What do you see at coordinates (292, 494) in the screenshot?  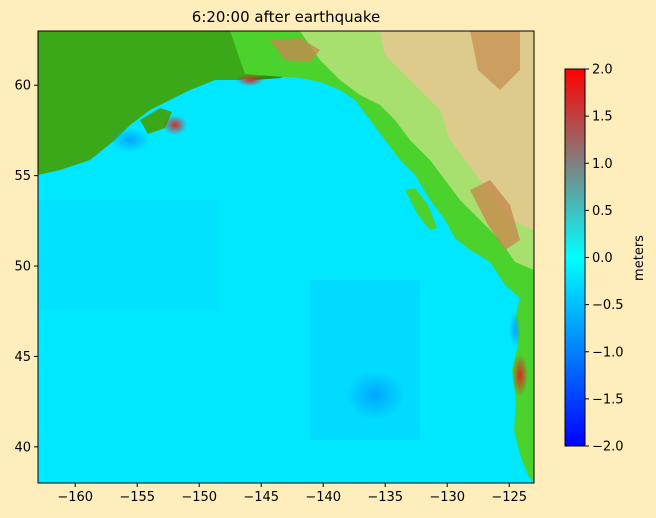 I see `x-axis: −160 −155 −150 −145 −140 −135 −130 −125` at bounding box center [292, 494].